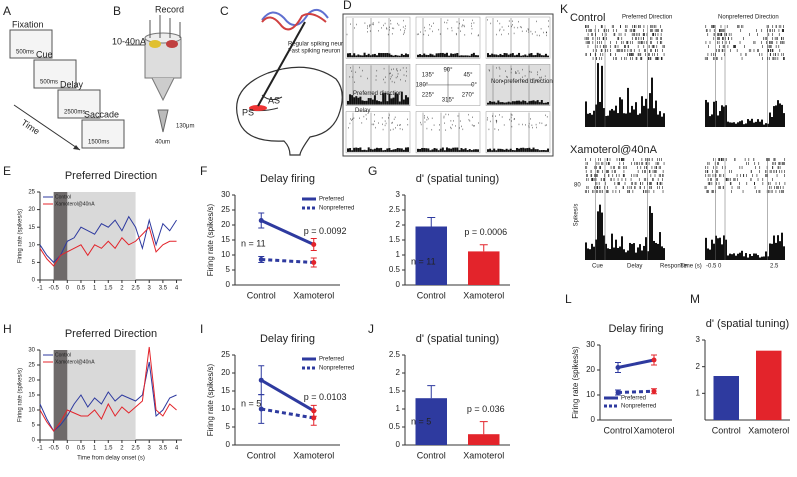  What do you see at coordinates (163, 121) in the screenshot?
I see `tip-detail` at bounding box center [163, 121].